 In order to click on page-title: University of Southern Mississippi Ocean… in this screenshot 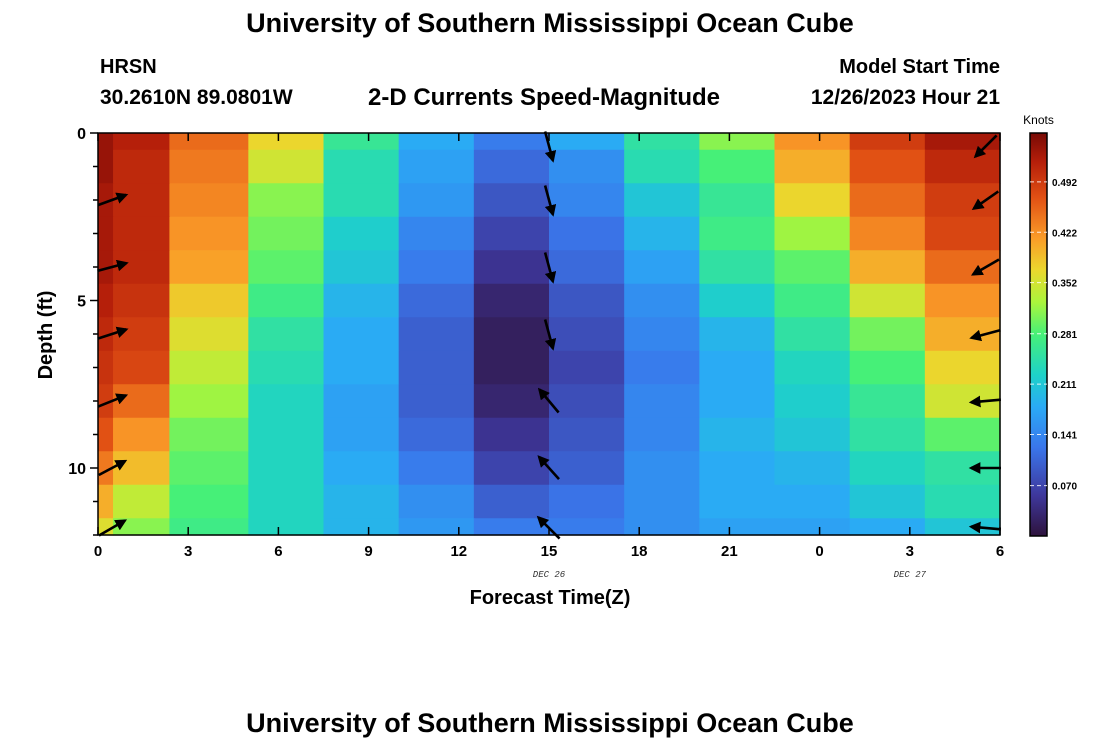, I will do `click(550, 23)`.